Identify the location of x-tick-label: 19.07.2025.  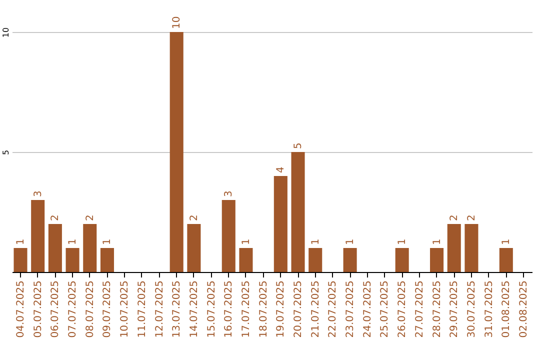
(281, 309).